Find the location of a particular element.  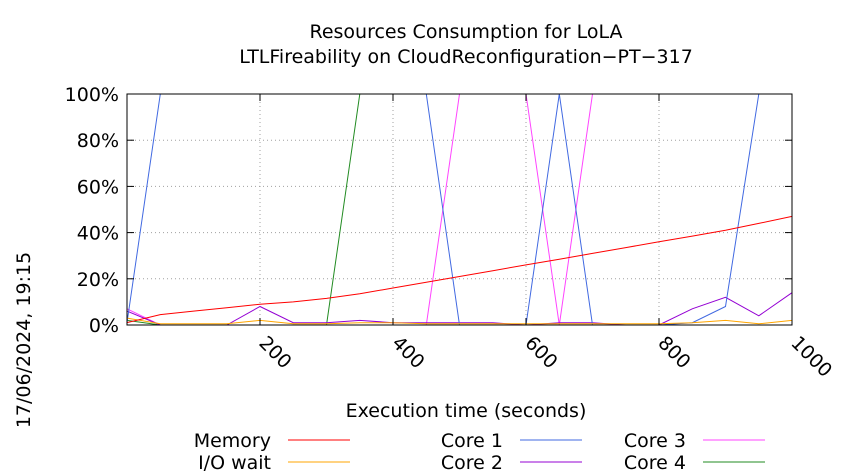

y-tick-label: 40% is located at coordinates (98, 234).